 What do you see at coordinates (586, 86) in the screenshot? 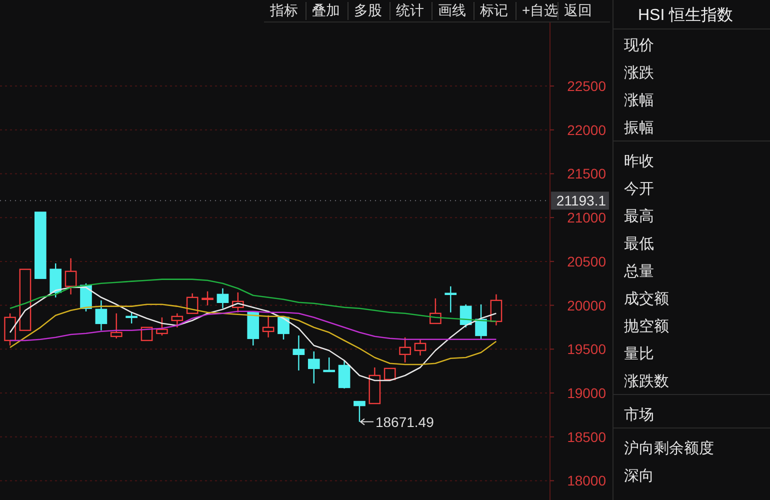
I see `y-tick-label: 22500` at bounding box center [586, 86].